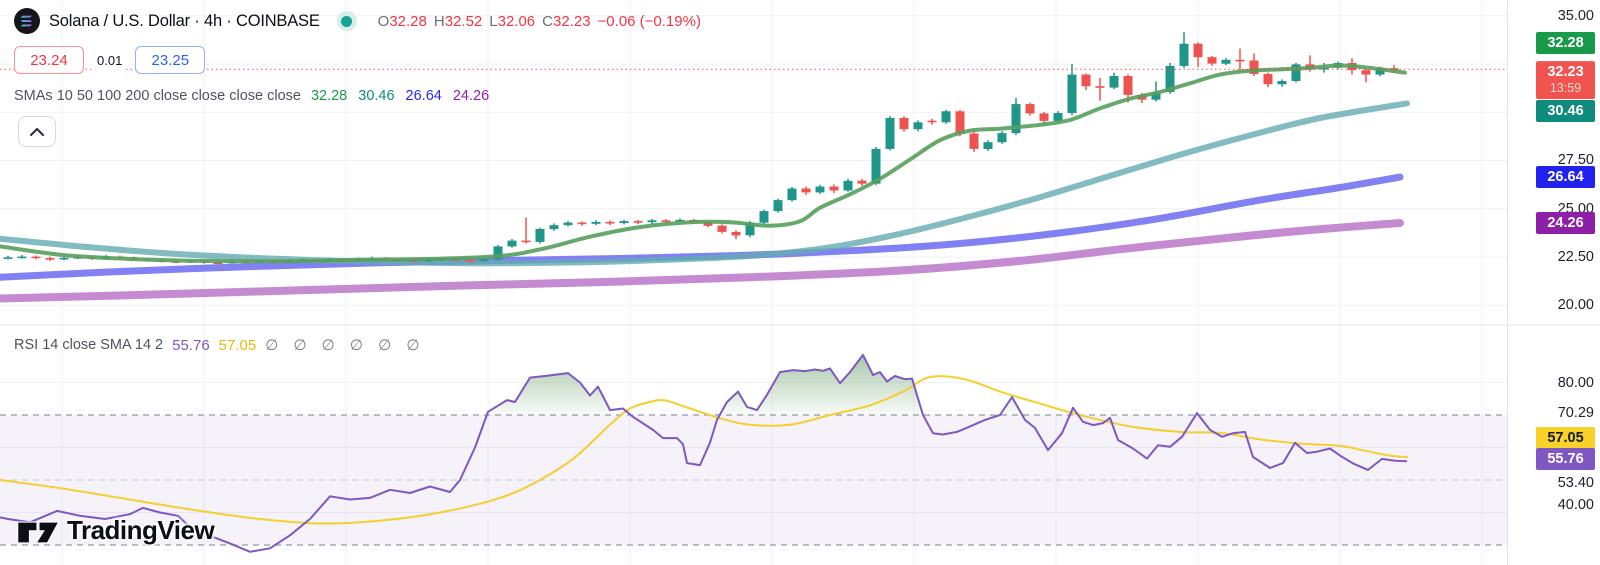 The width and height of the screenshot is (1600, 565). Describe the element at coordinates (471, 96) in the screenshot. I see `sma200-value: 24.26` at that location.